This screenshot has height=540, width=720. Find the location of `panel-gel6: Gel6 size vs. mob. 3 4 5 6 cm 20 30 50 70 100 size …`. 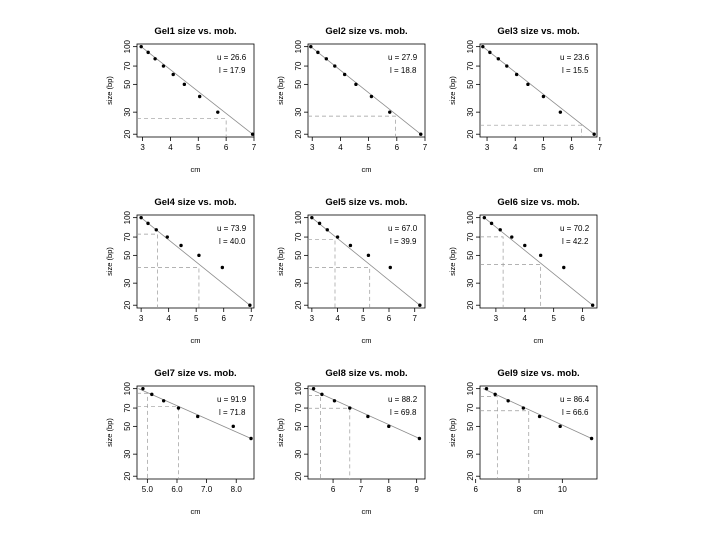

panel-gel6: Gel6 size vs. mob. 3 4 5 6 cm 20 30 50 70 100 size … is located at coordinates (523, 271).